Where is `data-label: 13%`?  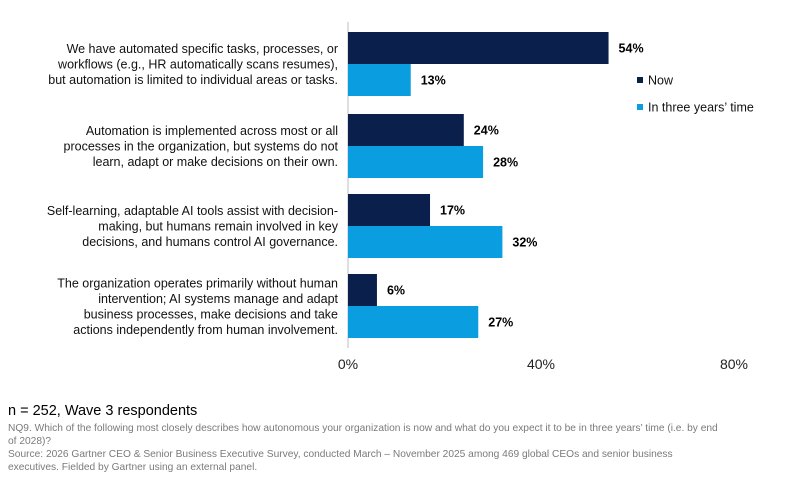 data-label: 13% is located at coordinates (433, 81).